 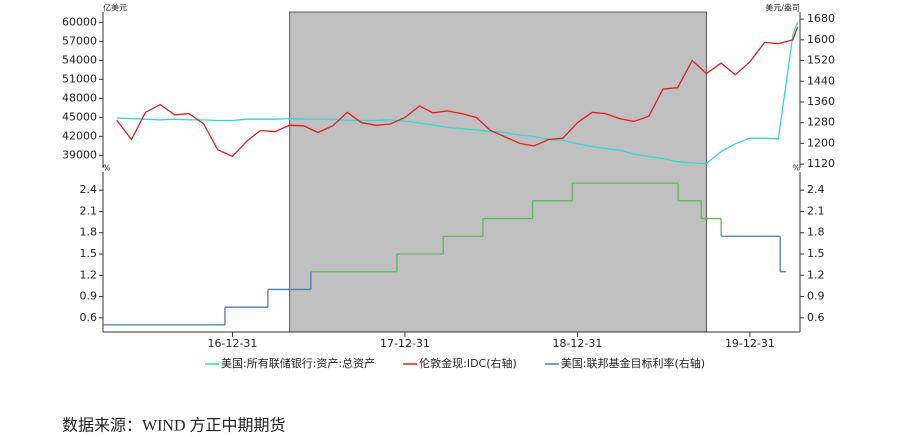 I want to click on y-tick-label: 1.2, so click(x=89, y=274).